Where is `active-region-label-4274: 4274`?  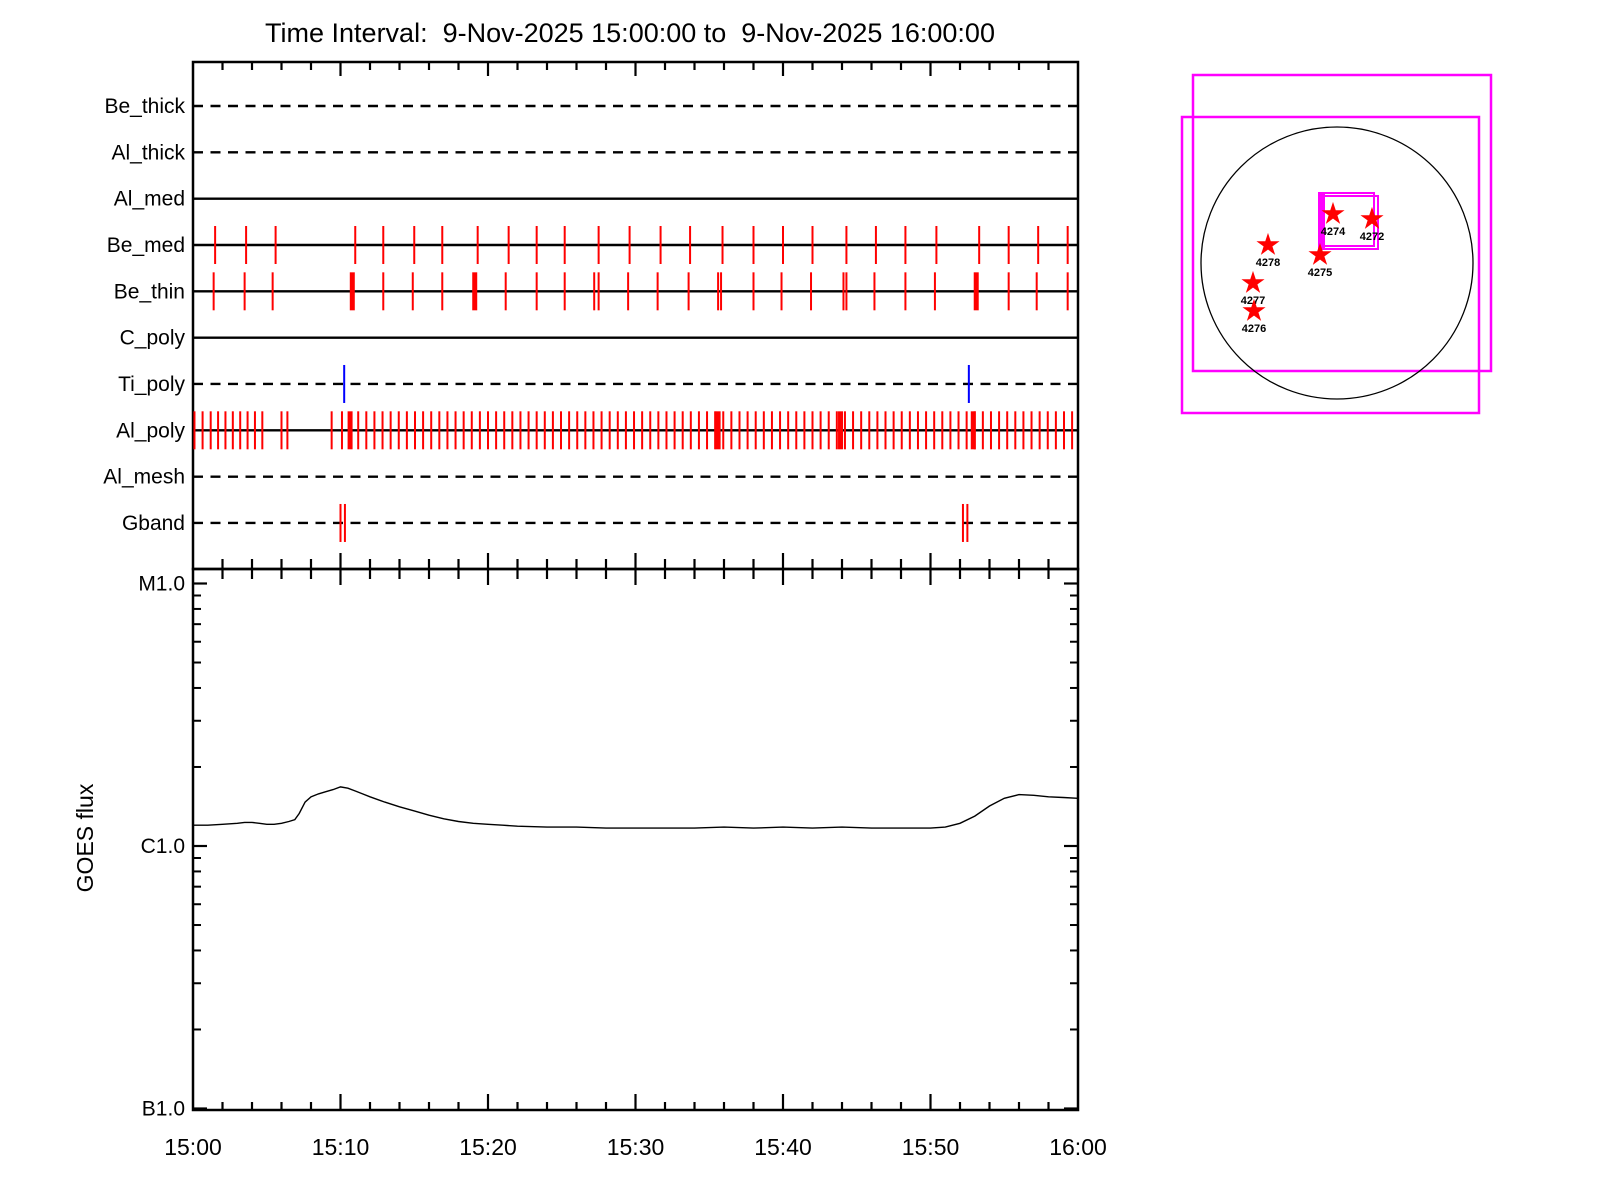
active-region-label-4274: 4274 is located at coordinates (1333, 232).